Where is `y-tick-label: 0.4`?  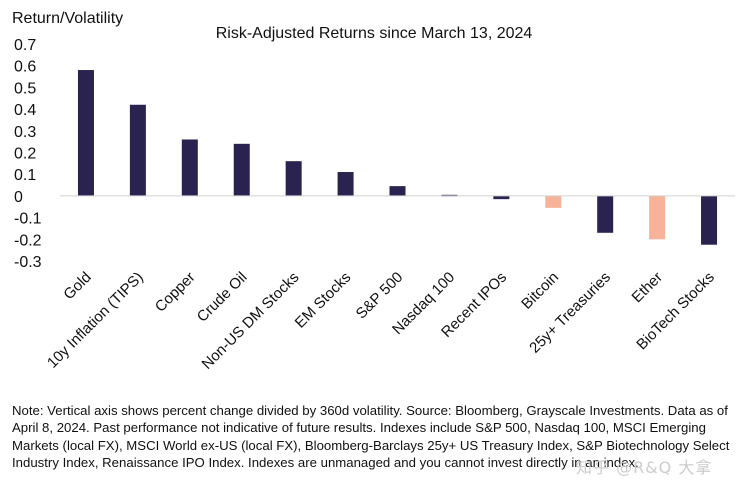 y-tick-label: 0.4 is located at coordinates (25, 110).